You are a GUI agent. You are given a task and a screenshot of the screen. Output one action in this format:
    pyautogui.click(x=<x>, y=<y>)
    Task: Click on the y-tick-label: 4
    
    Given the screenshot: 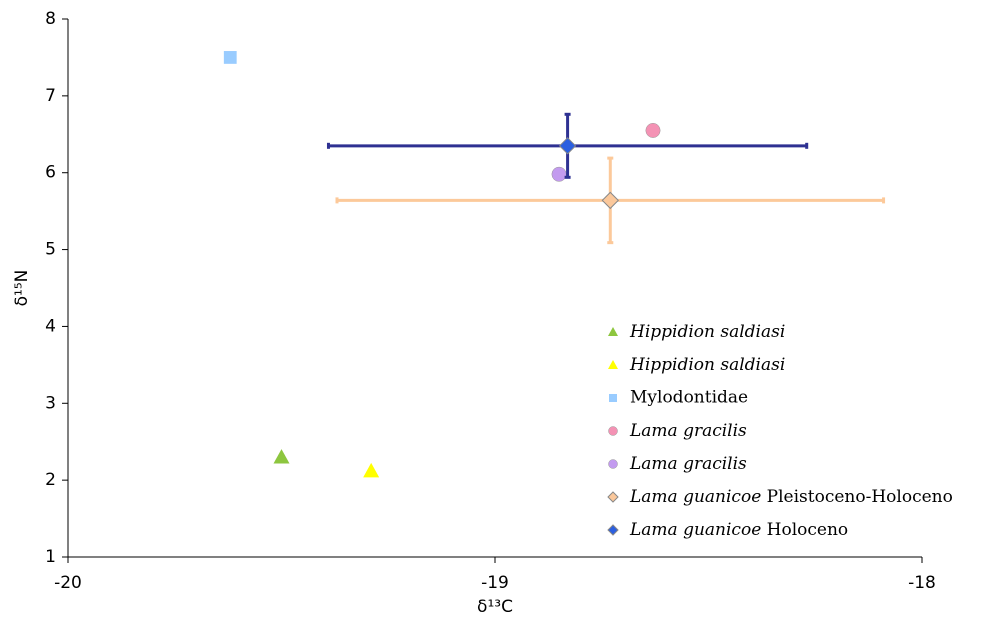 What is the action you would take?
    pyautogui.click(x=50, y=326)
    